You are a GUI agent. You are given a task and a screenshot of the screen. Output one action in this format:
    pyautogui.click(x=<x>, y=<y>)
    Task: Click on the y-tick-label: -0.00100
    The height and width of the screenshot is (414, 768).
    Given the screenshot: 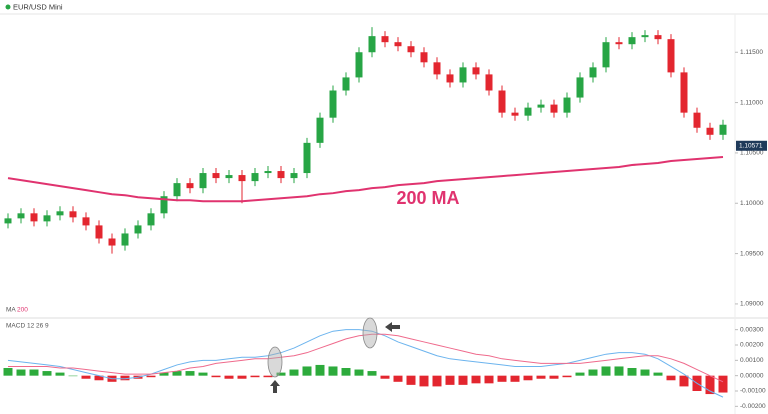 What is the action you would take?
    pyautogui.click(x=753, y=391)
    